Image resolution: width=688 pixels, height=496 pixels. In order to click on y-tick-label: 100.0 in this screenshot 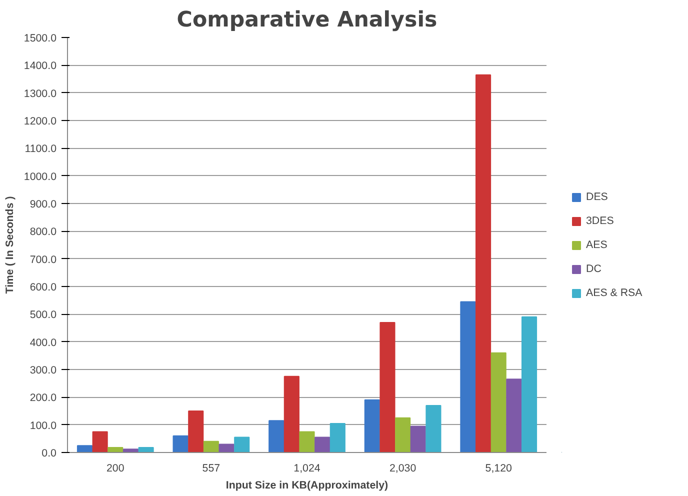, I will do `click(43, 426)`.